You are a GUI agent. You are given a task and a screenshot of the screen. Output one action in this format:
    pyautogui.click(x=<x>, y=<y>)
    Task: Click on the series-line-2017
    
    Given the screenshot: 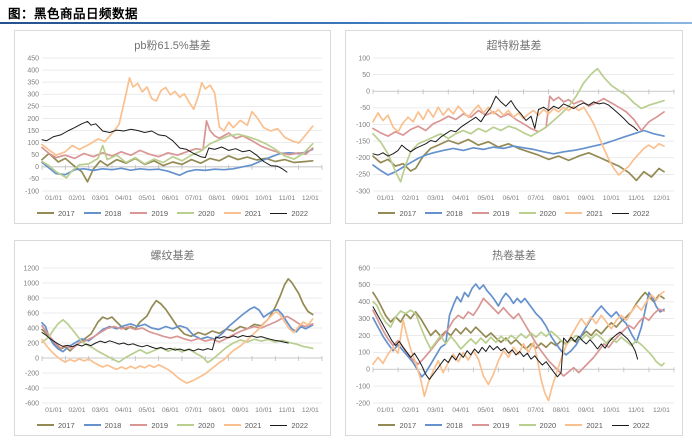 What is the action you would take?
    pyautogui.click(x=177, y=315)
    